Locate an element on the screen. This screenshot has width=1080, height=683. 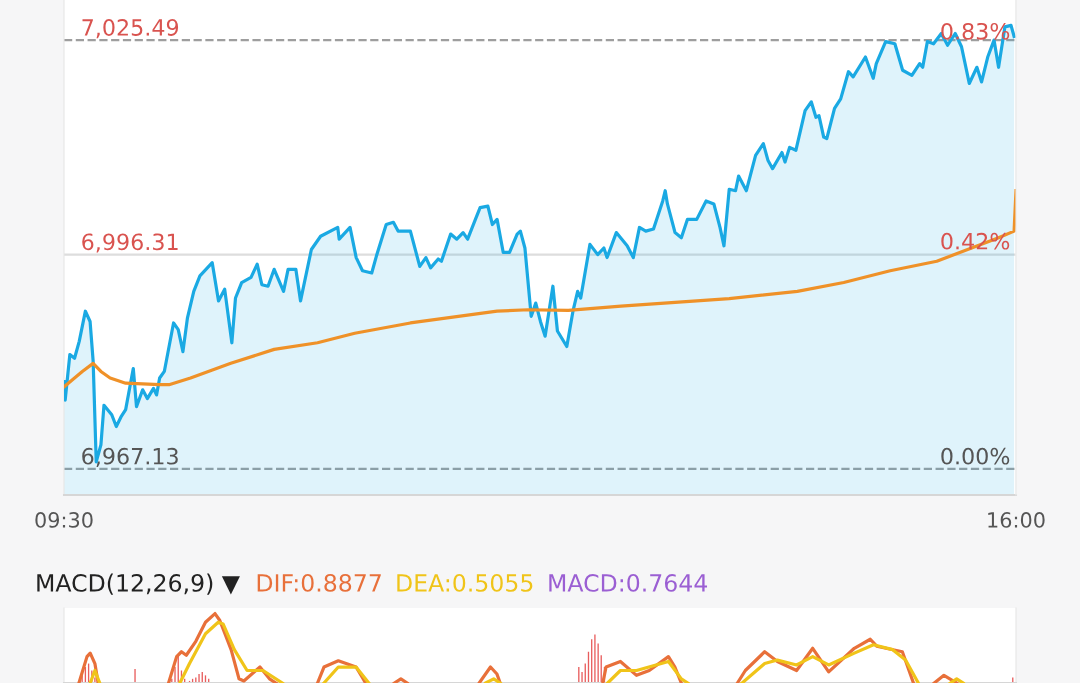
x-tick-label: 16:00 is located at coordinates (1016, 520).